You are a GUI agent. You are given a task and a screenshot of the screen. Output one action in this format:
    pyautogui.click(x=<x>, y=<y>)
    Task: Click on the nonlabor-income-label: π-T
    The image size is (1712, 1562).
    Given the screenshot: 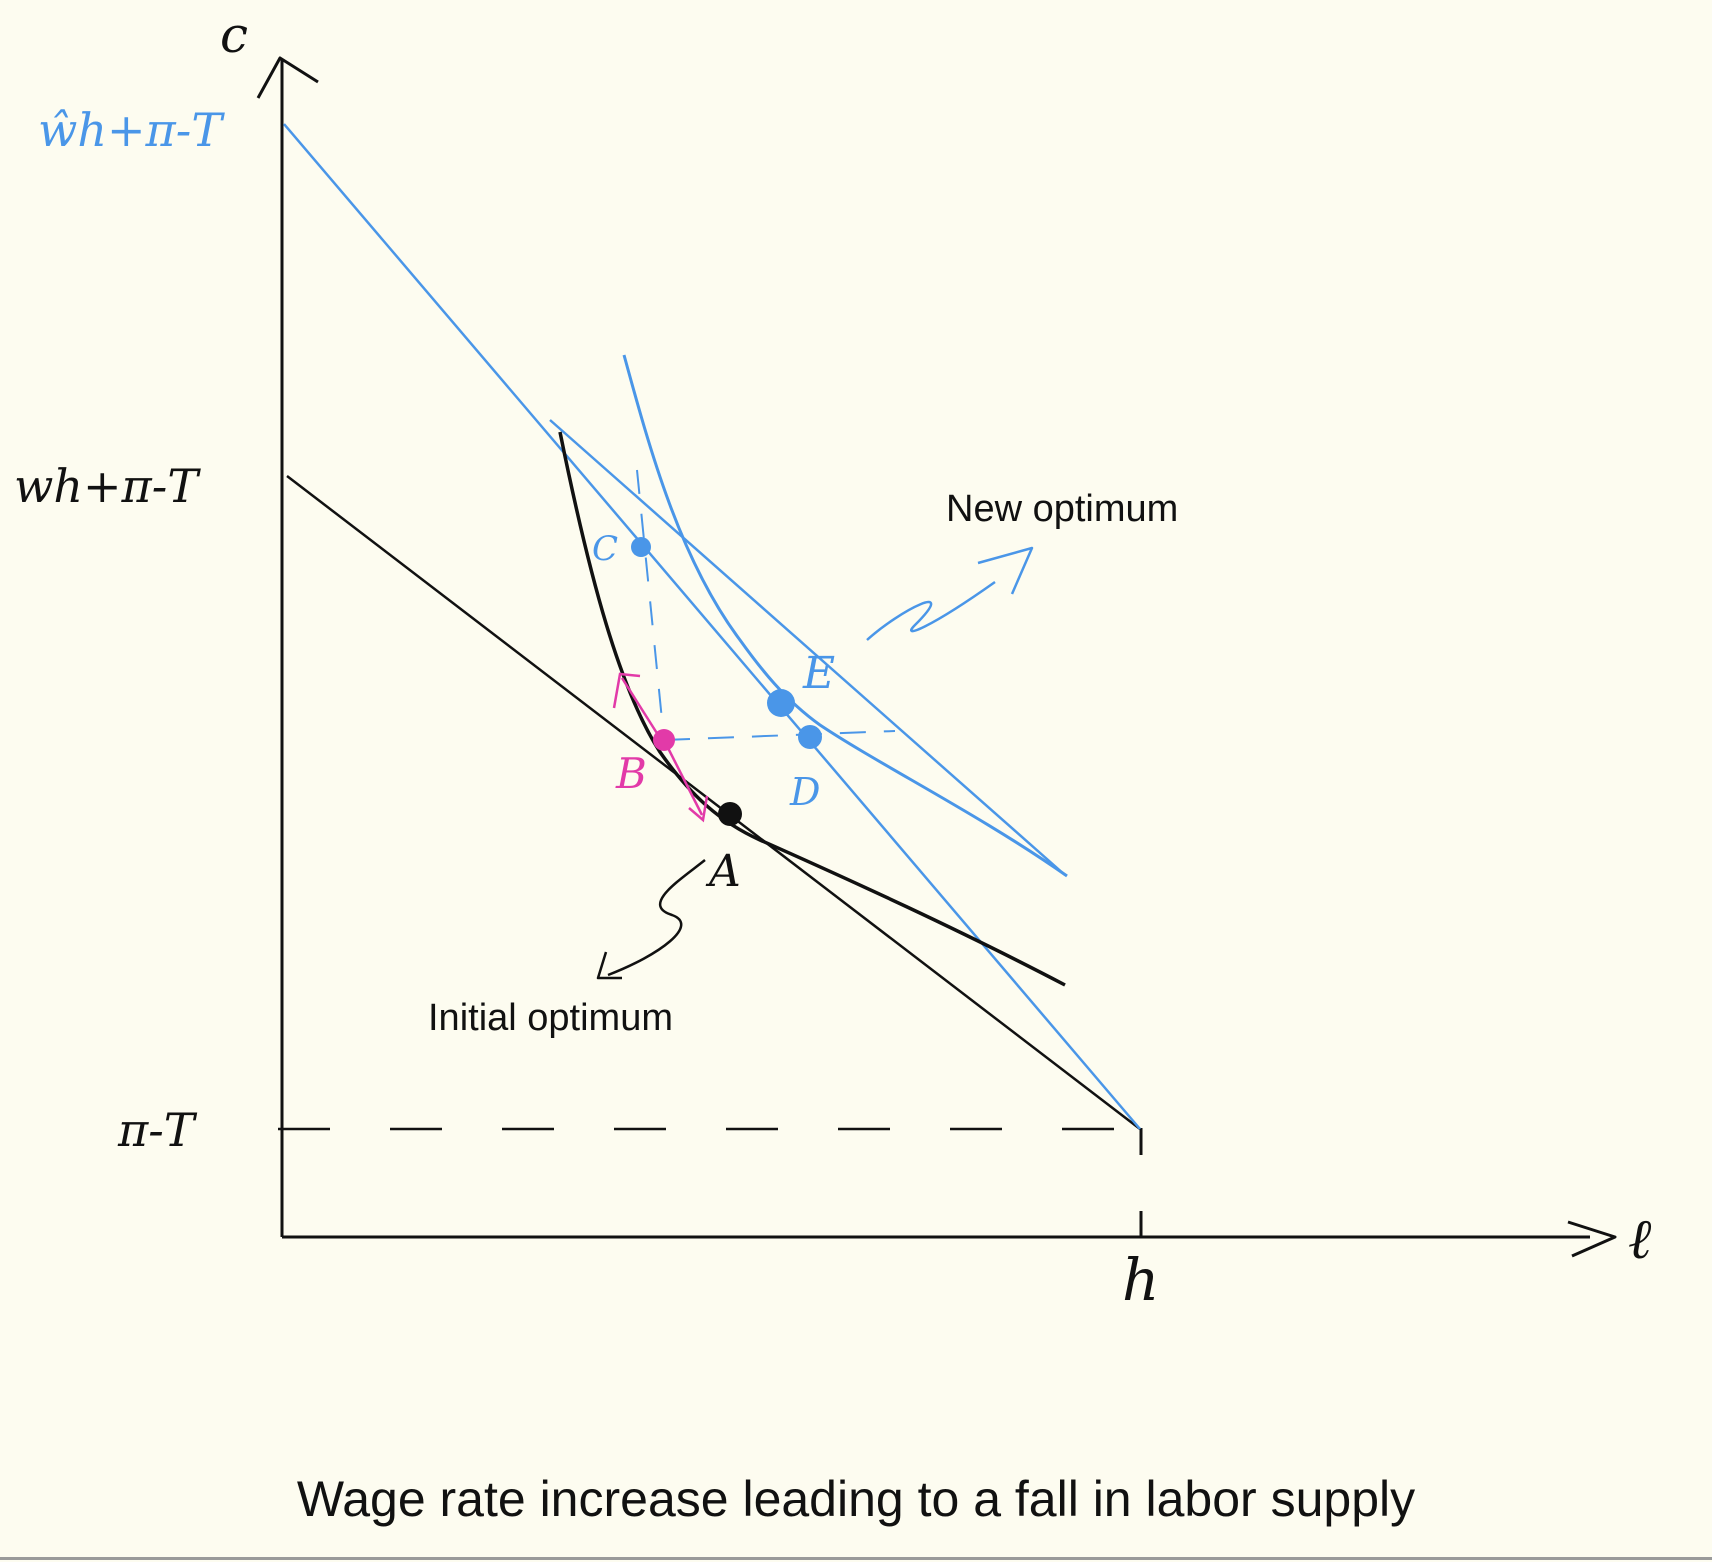 What is the action you would take?
    pyautogui.click(x=157, y=1130)
    